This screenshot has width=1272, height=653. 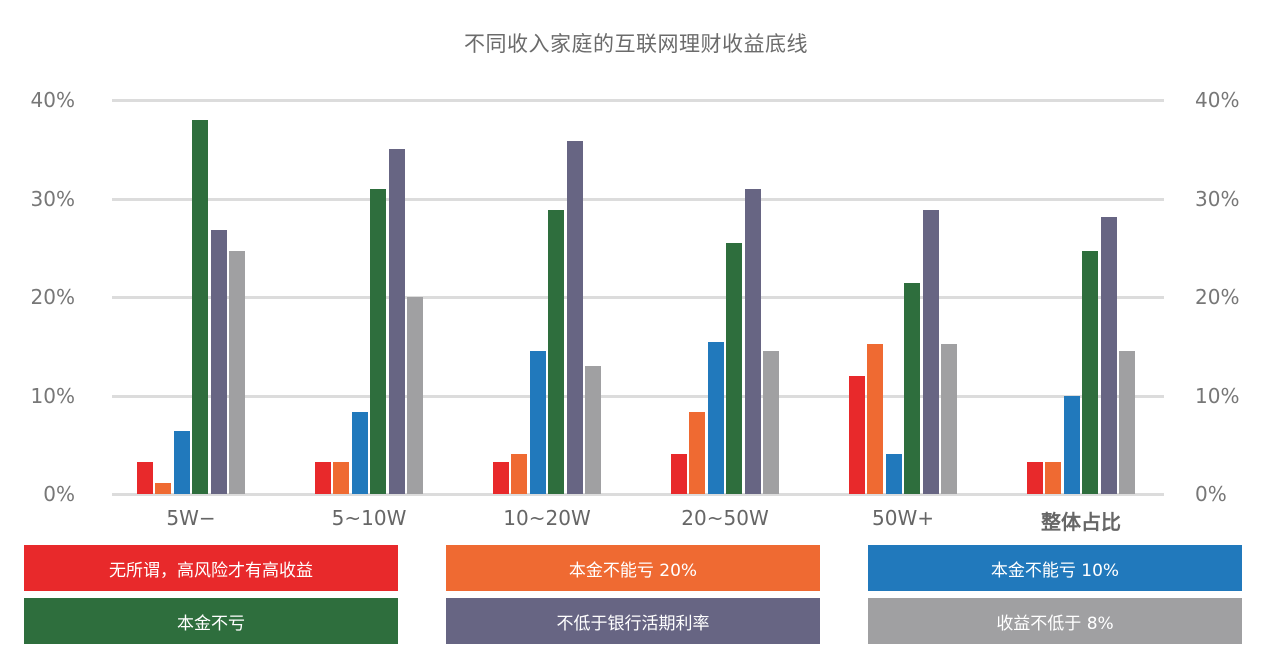 I want to click on legend-item: 本金不能亏 20%, so click(x=633, y=568).